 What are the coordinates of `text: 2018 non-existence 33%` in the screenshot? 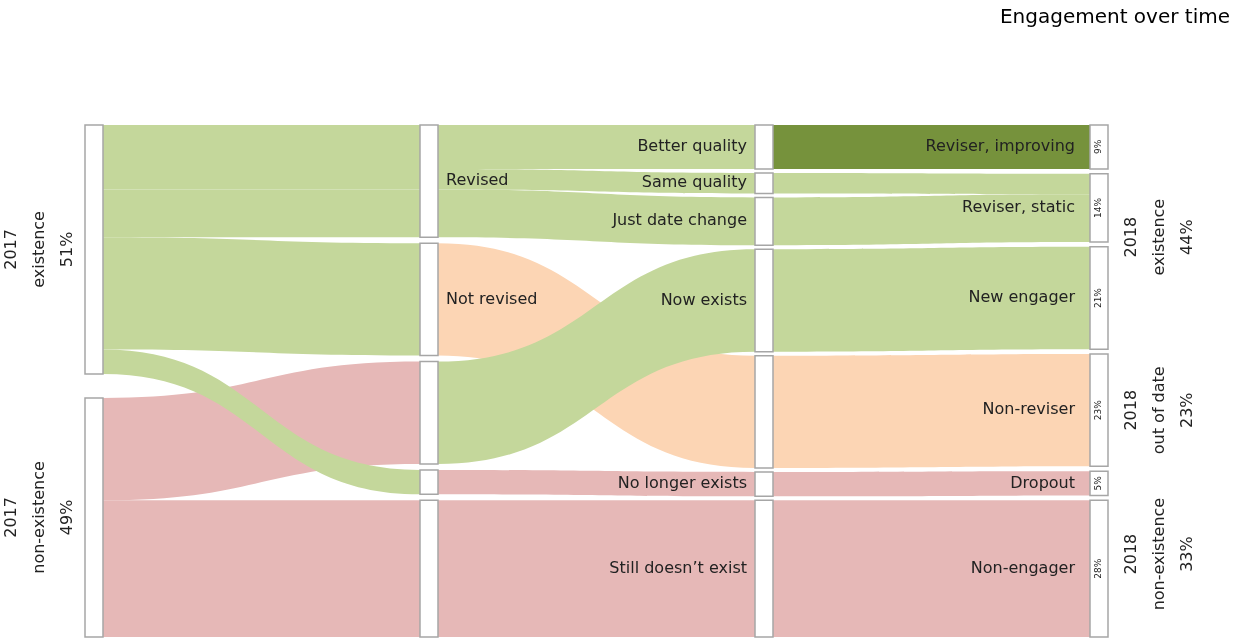 It's located at (1159, 554).